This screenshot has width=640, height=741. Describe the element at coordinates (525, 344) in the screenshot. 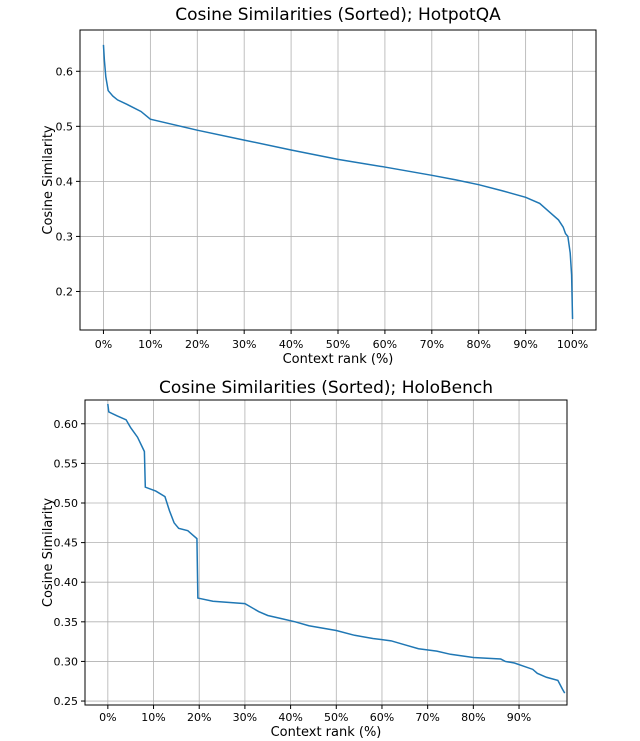

I see `chart1-x-tick-label-9: 90%` at that location.